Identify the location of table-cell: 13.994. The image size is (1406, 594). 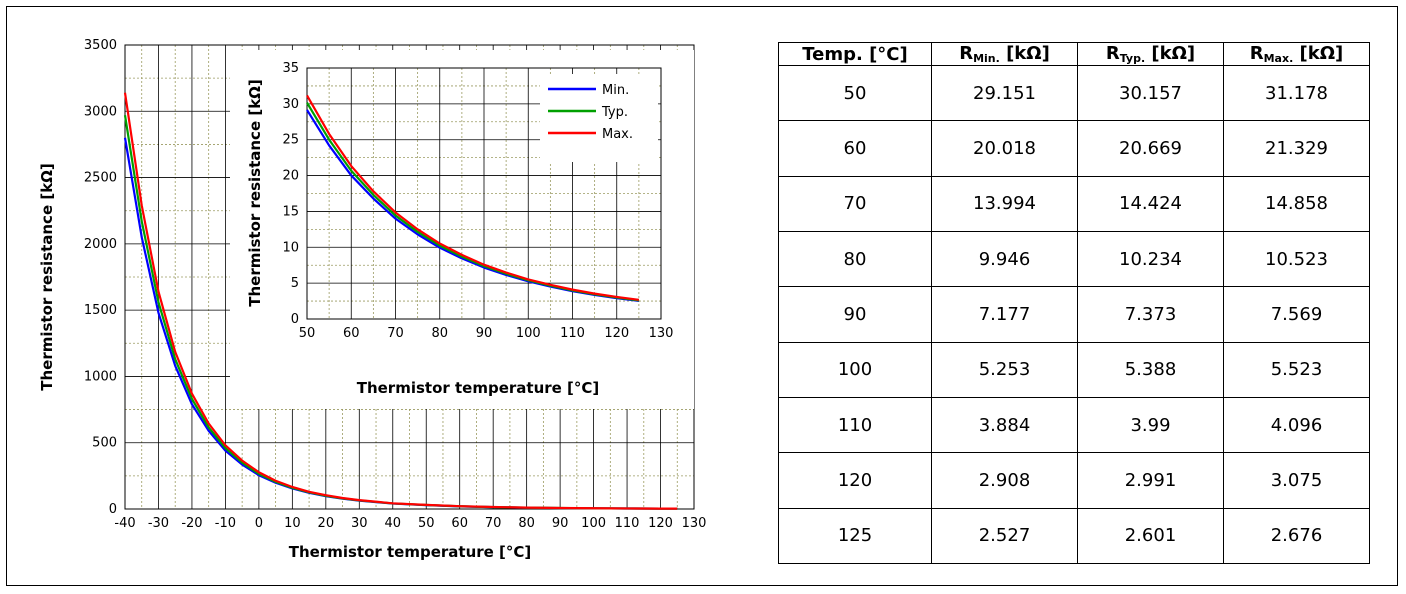
(1004, 203).